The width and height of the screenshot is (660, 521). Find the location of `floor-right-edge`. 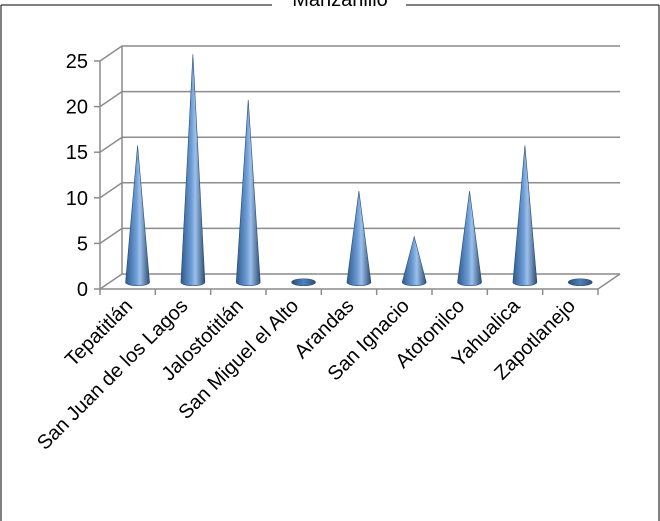

floor-right-edge is located at coordinates (609, 281).